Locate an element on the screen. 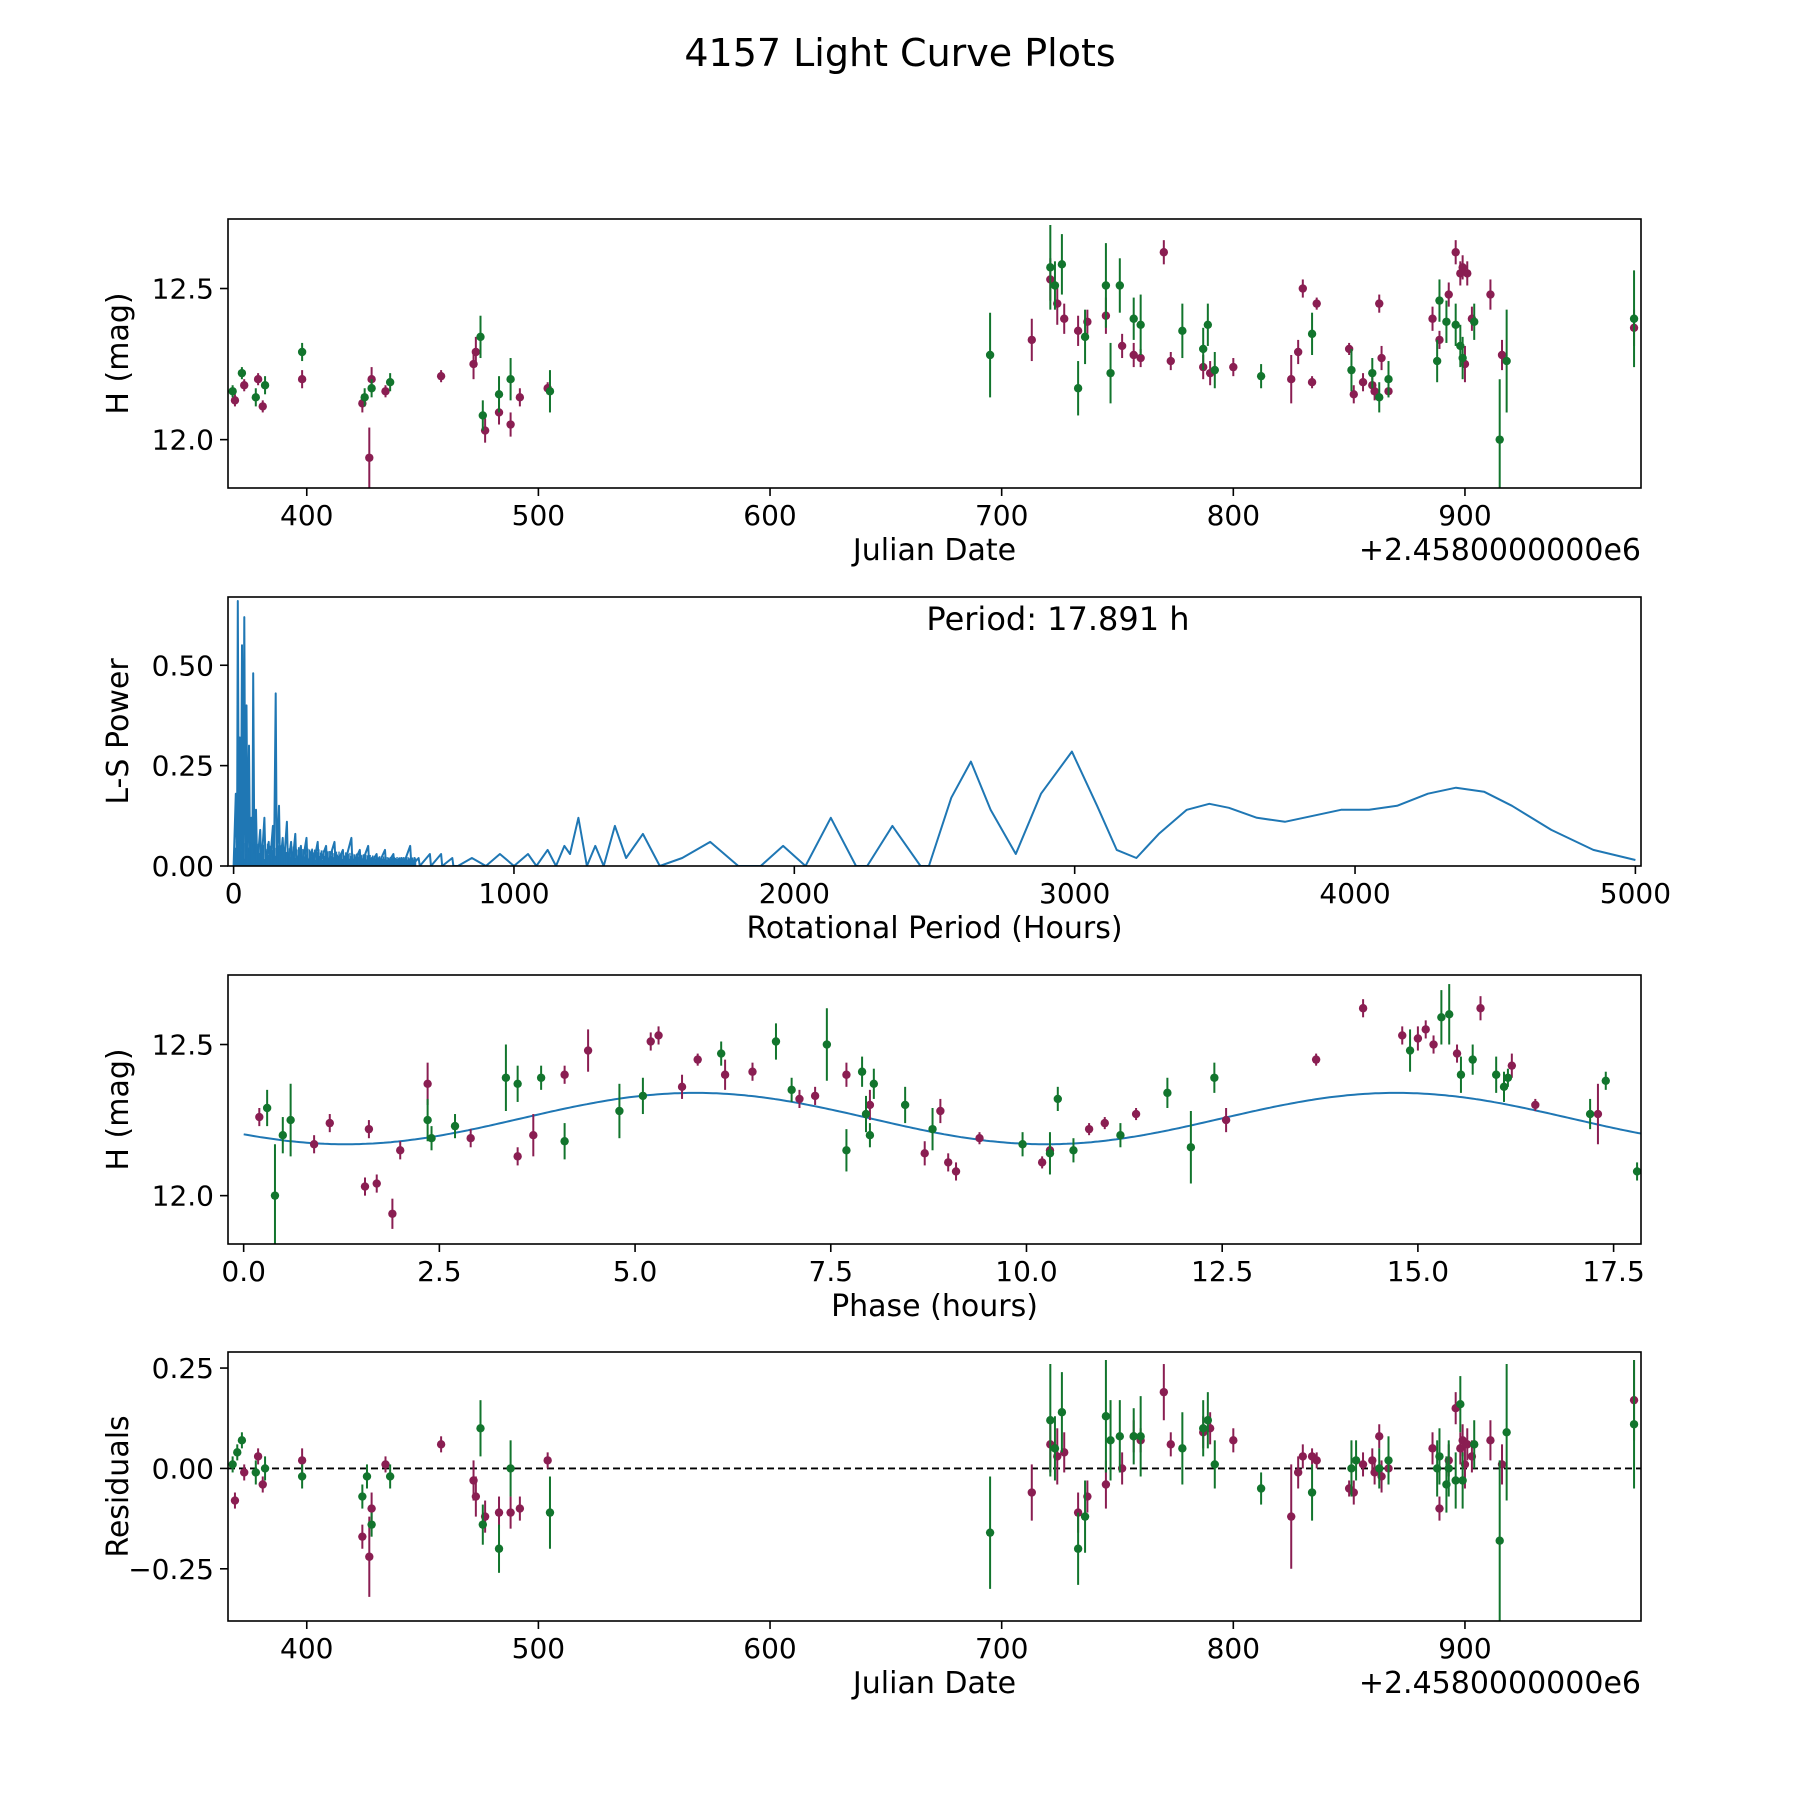  x-tick-label: 5000 is located at coordinates (1635, 893).